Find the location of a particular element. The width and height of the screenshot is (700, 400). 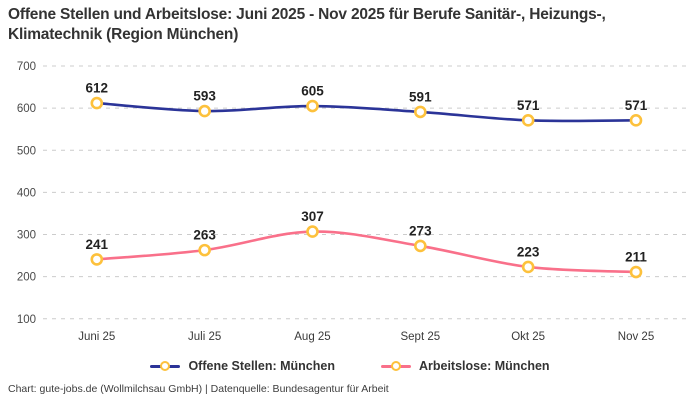

legend-swatch-pink-icon is located at coordinates (395, 366).